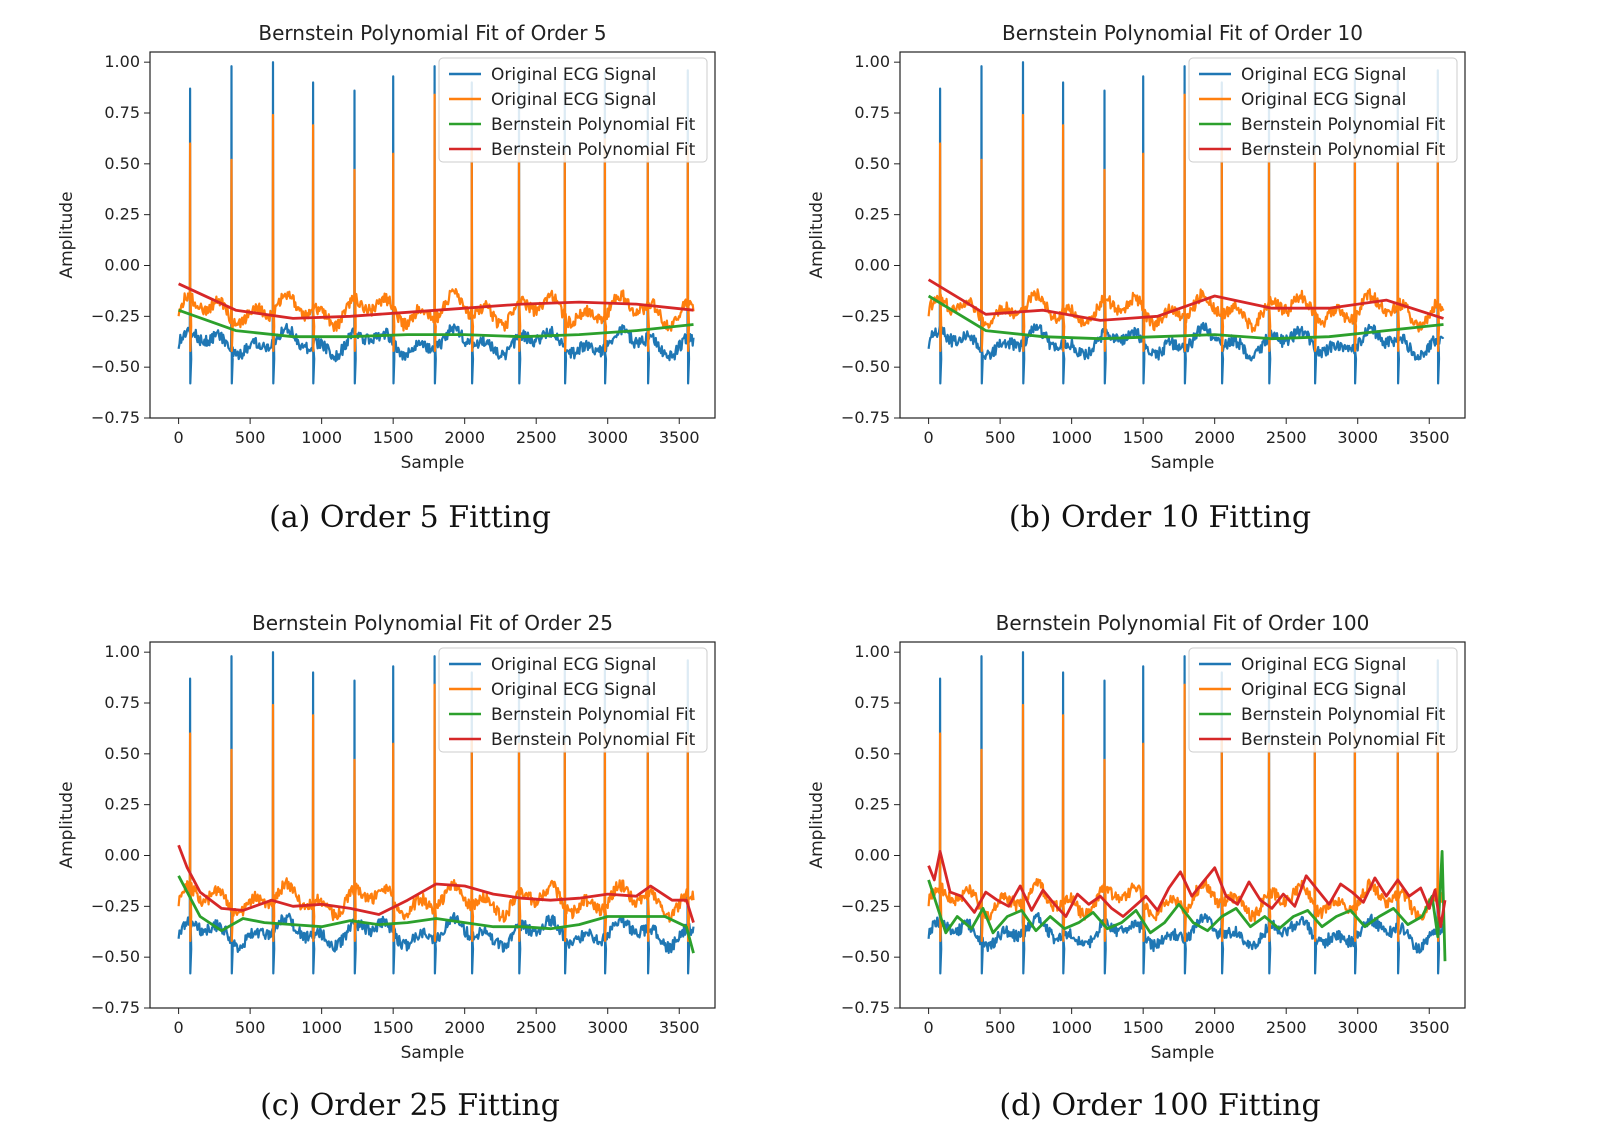 This screenshot has height=1138, width=1600. What do you see at coordinates (1183, 623) in the screenshot?
I see `chart-title: Bernstein Polynomial Fit of Order 100` at bounding box center [1183, 623].